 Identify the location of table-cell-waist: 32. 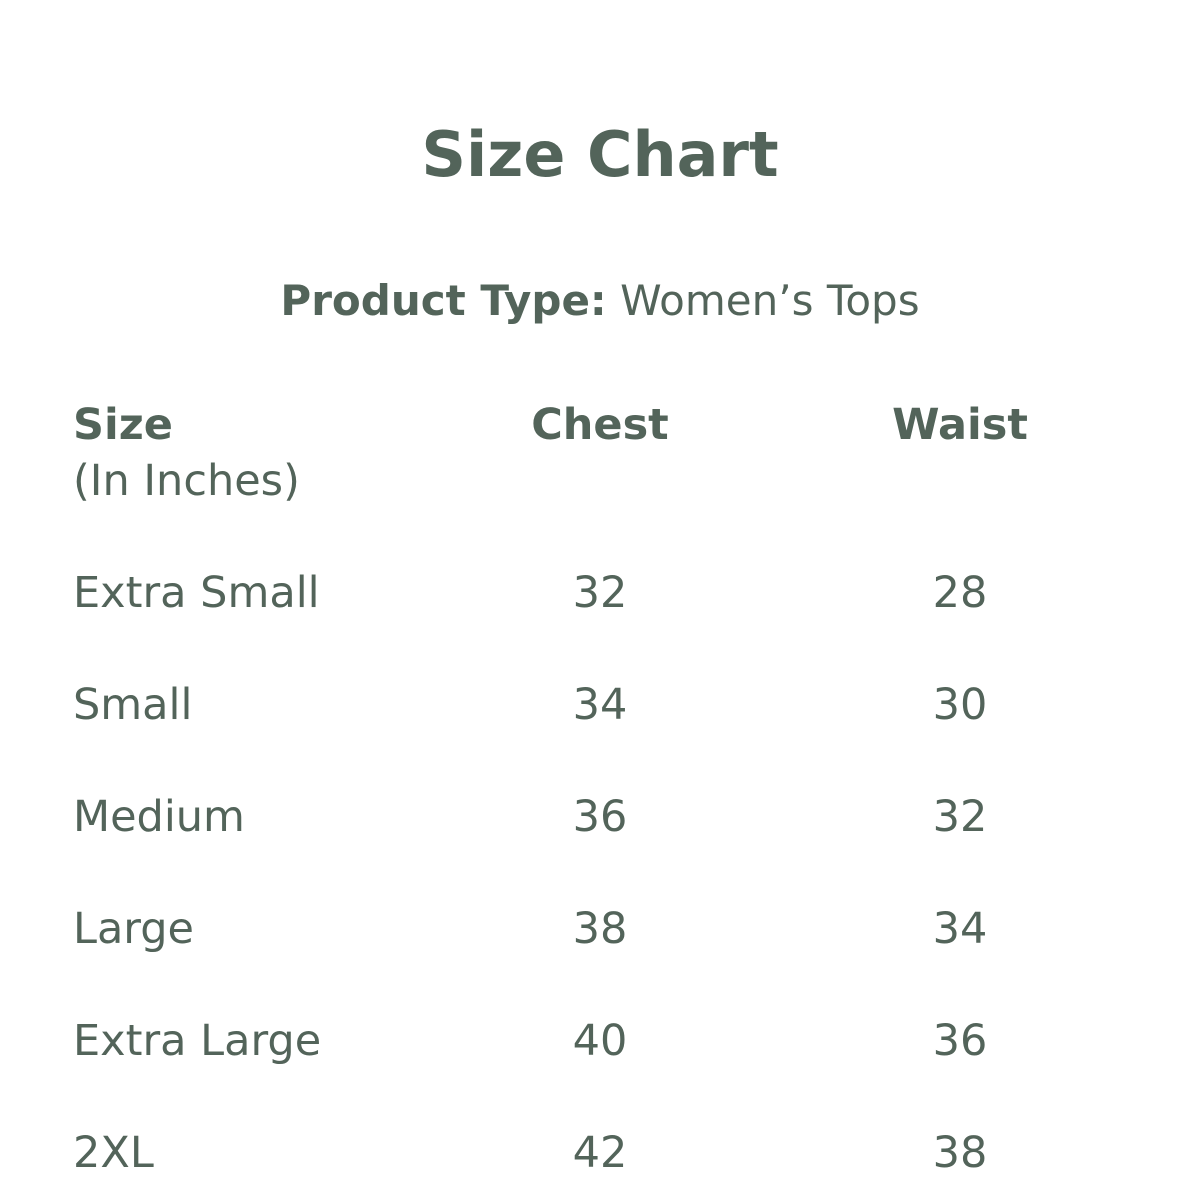
(960, 817).